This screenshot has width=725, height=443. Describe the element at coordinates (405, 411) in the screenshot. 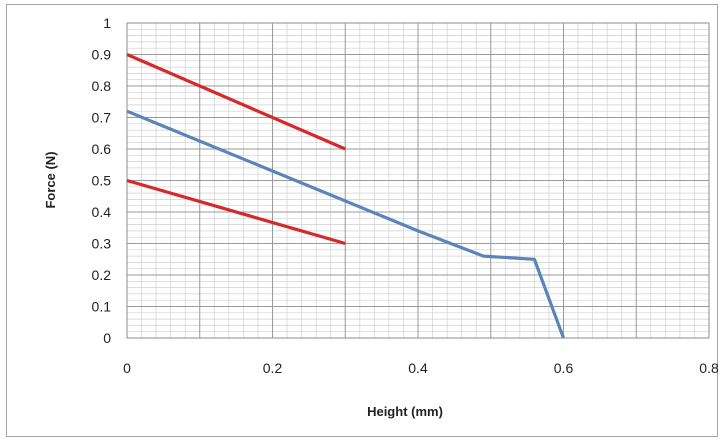

I see `x-axis-title: Height (mm)` at that location.